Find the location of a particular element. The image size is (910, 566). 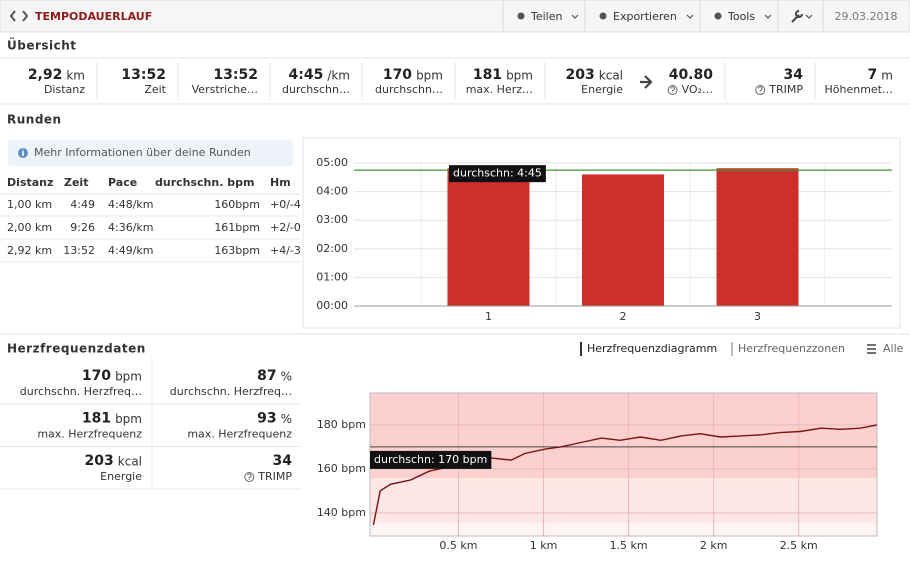

x-tick-label: 2 km is located at coordinates (714, 545).